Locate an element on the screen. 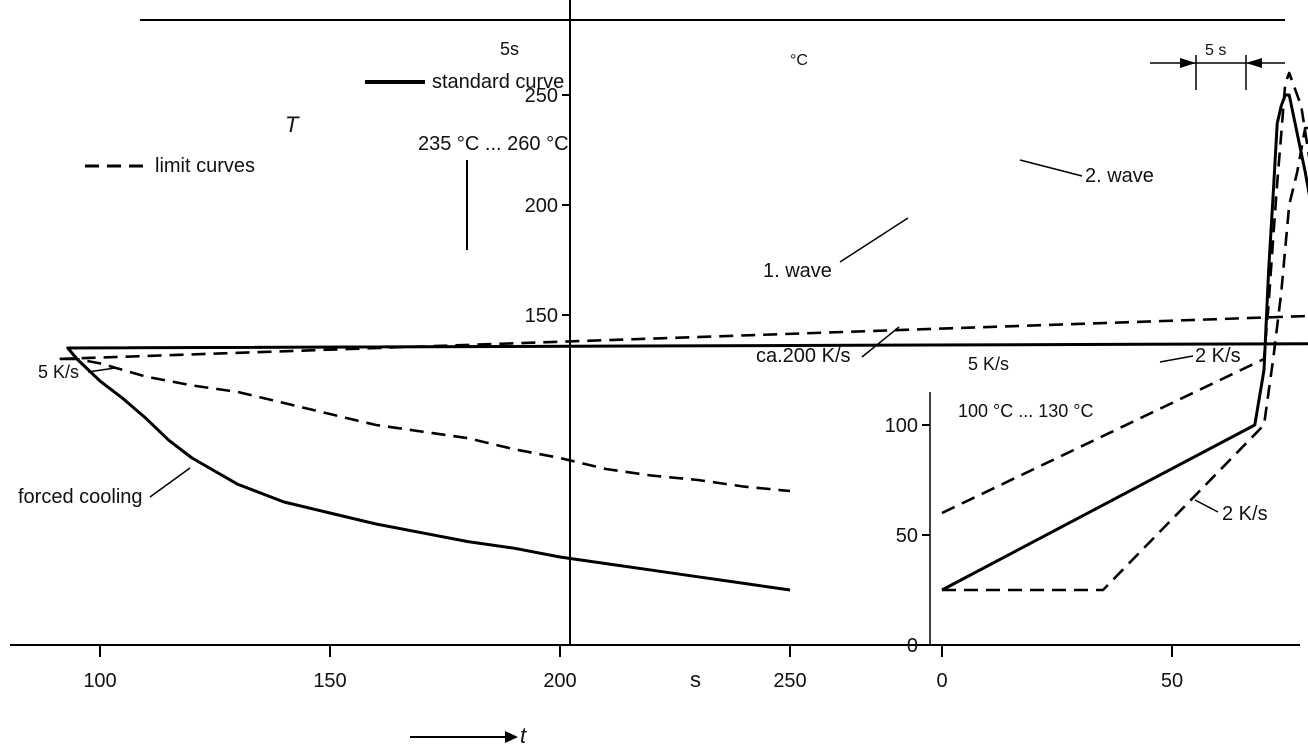 The height and width of the screenshot is (752, 1308). y-tick-label: 150 is located at coordinates (541, 316).